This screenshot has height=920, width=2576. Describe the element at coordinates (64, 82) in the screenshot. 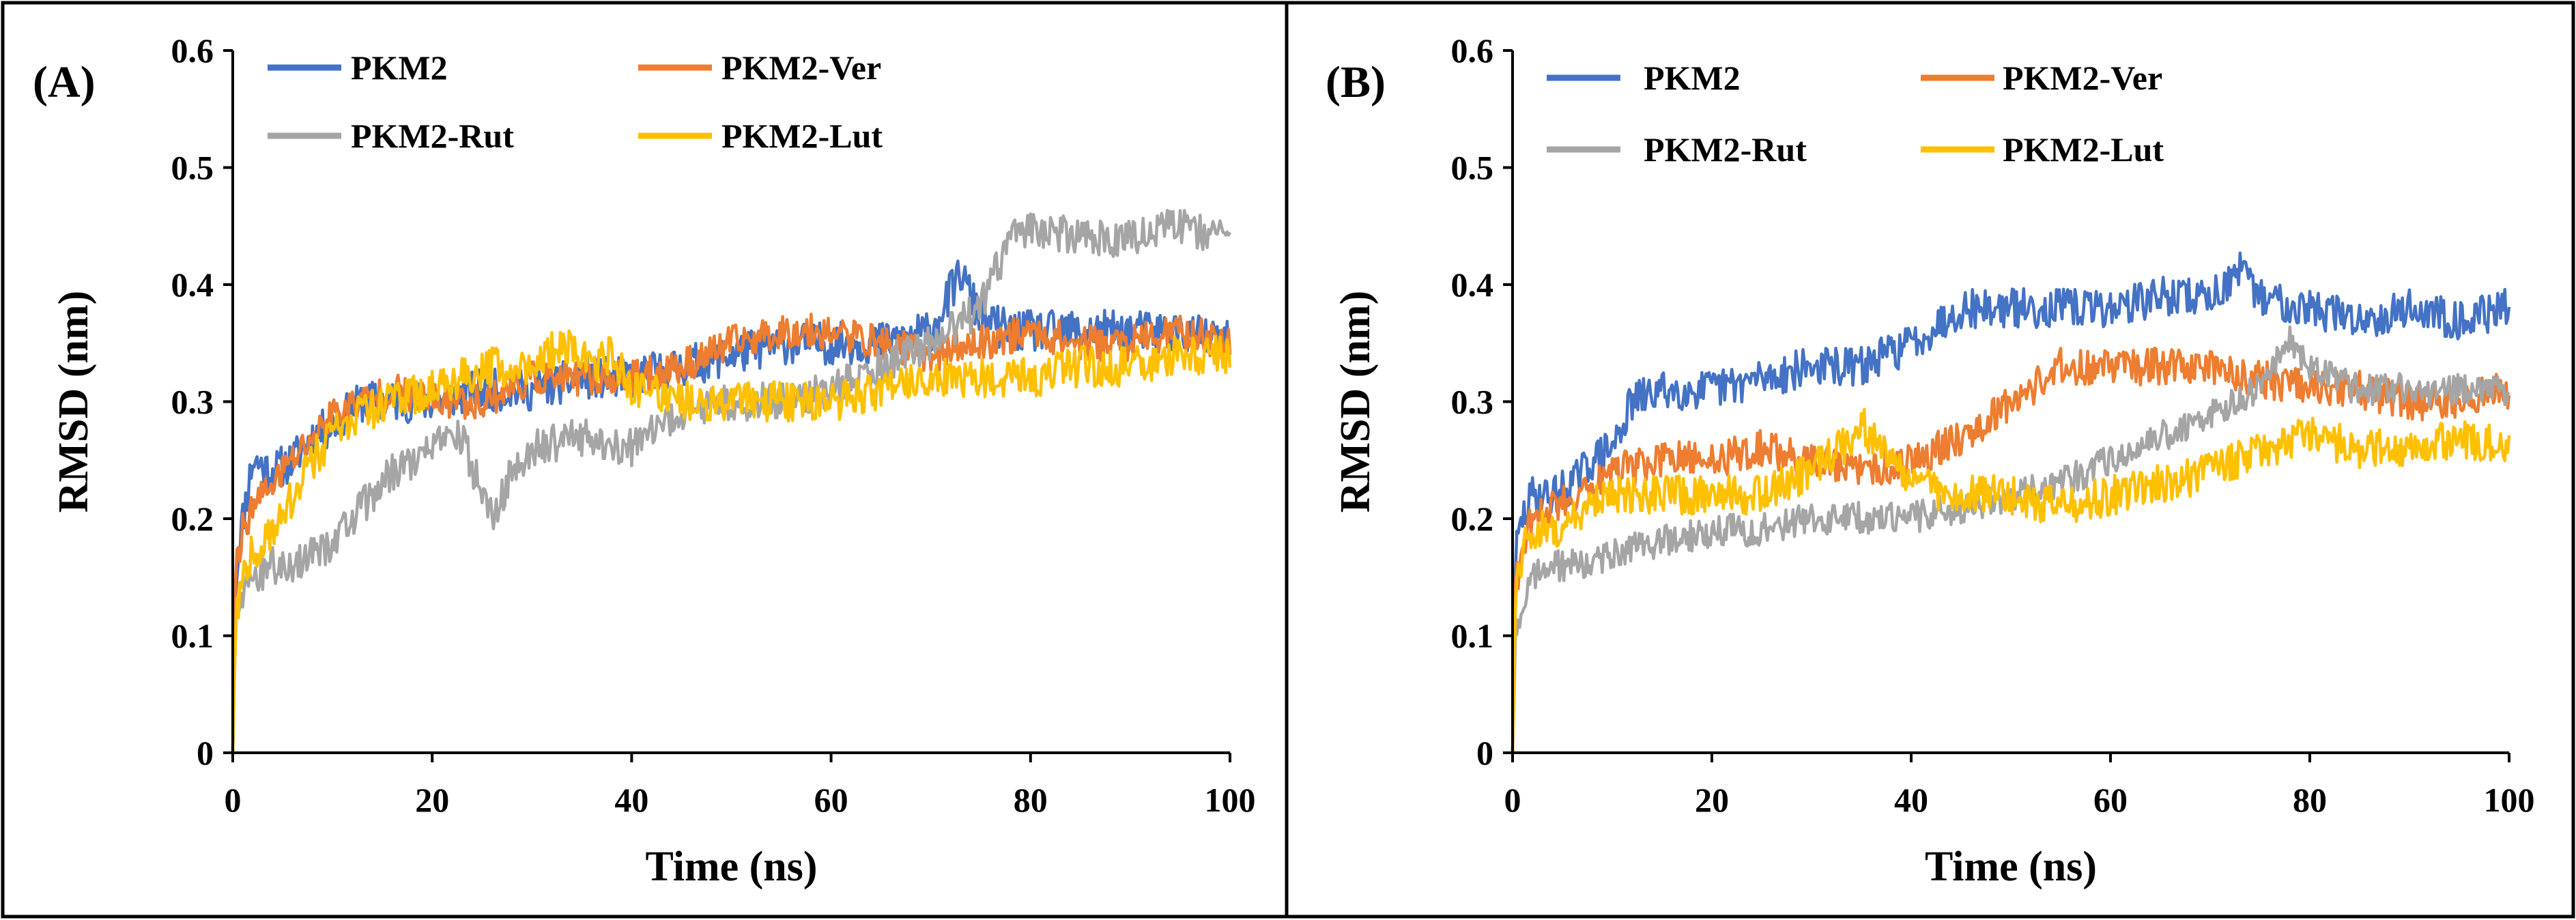

I see `panel-label: (A)` at that location.